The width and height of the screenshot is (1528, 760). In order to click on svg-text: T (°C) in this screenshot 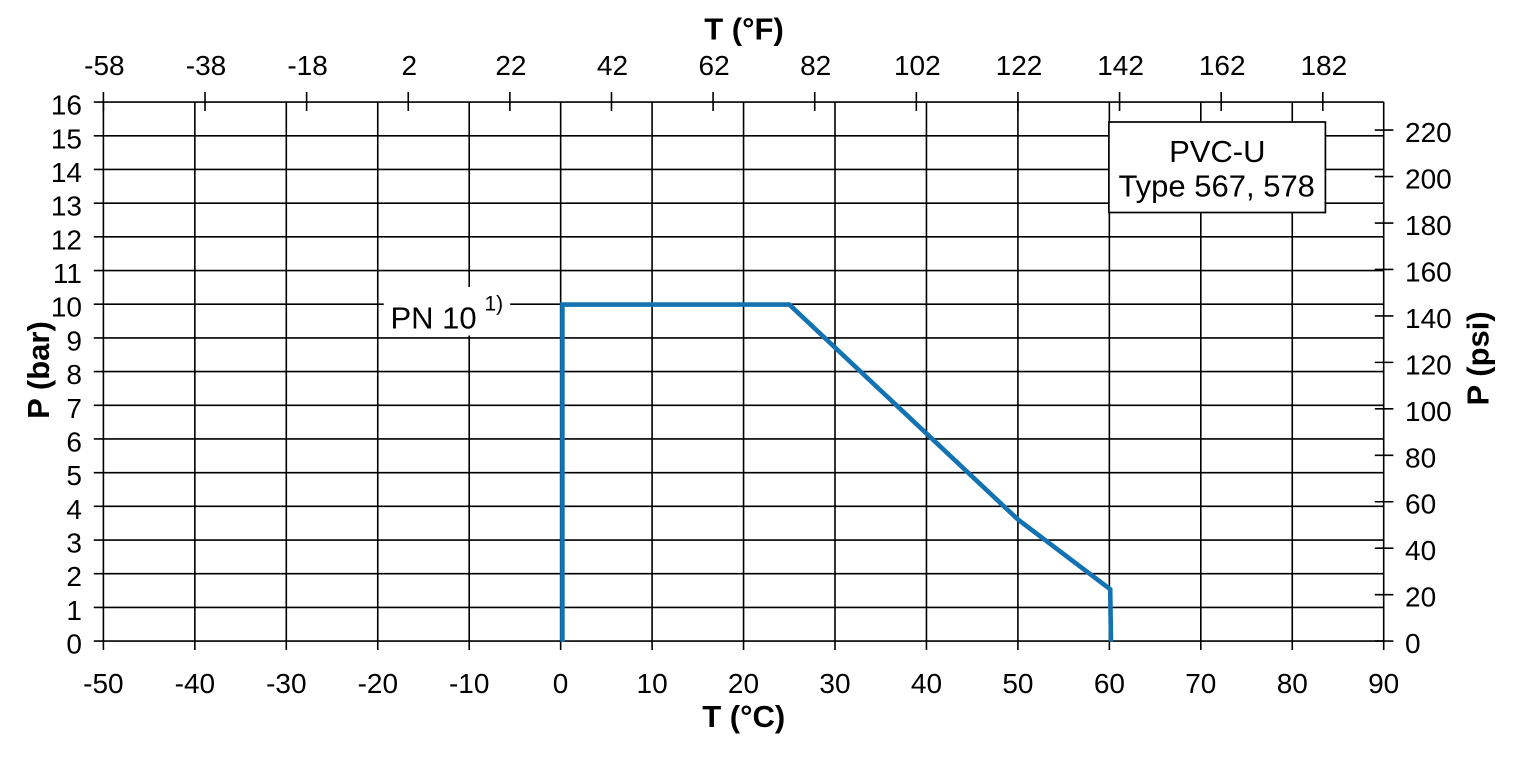, I will do `click(743, 716)`.